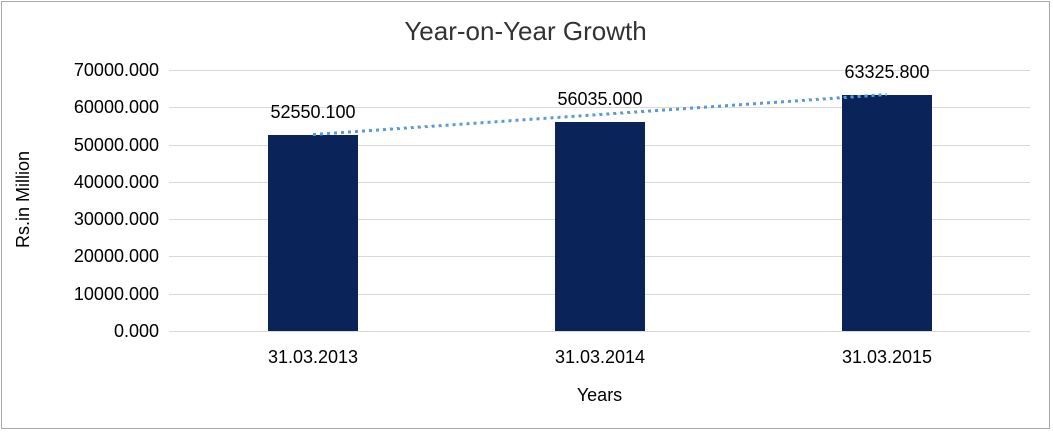 This screenshot has height=433, width=1053. Describe the element at coordinates (116, 70) in the screenshot. I see `y-axis-tick-label: 70000.000` at that location.